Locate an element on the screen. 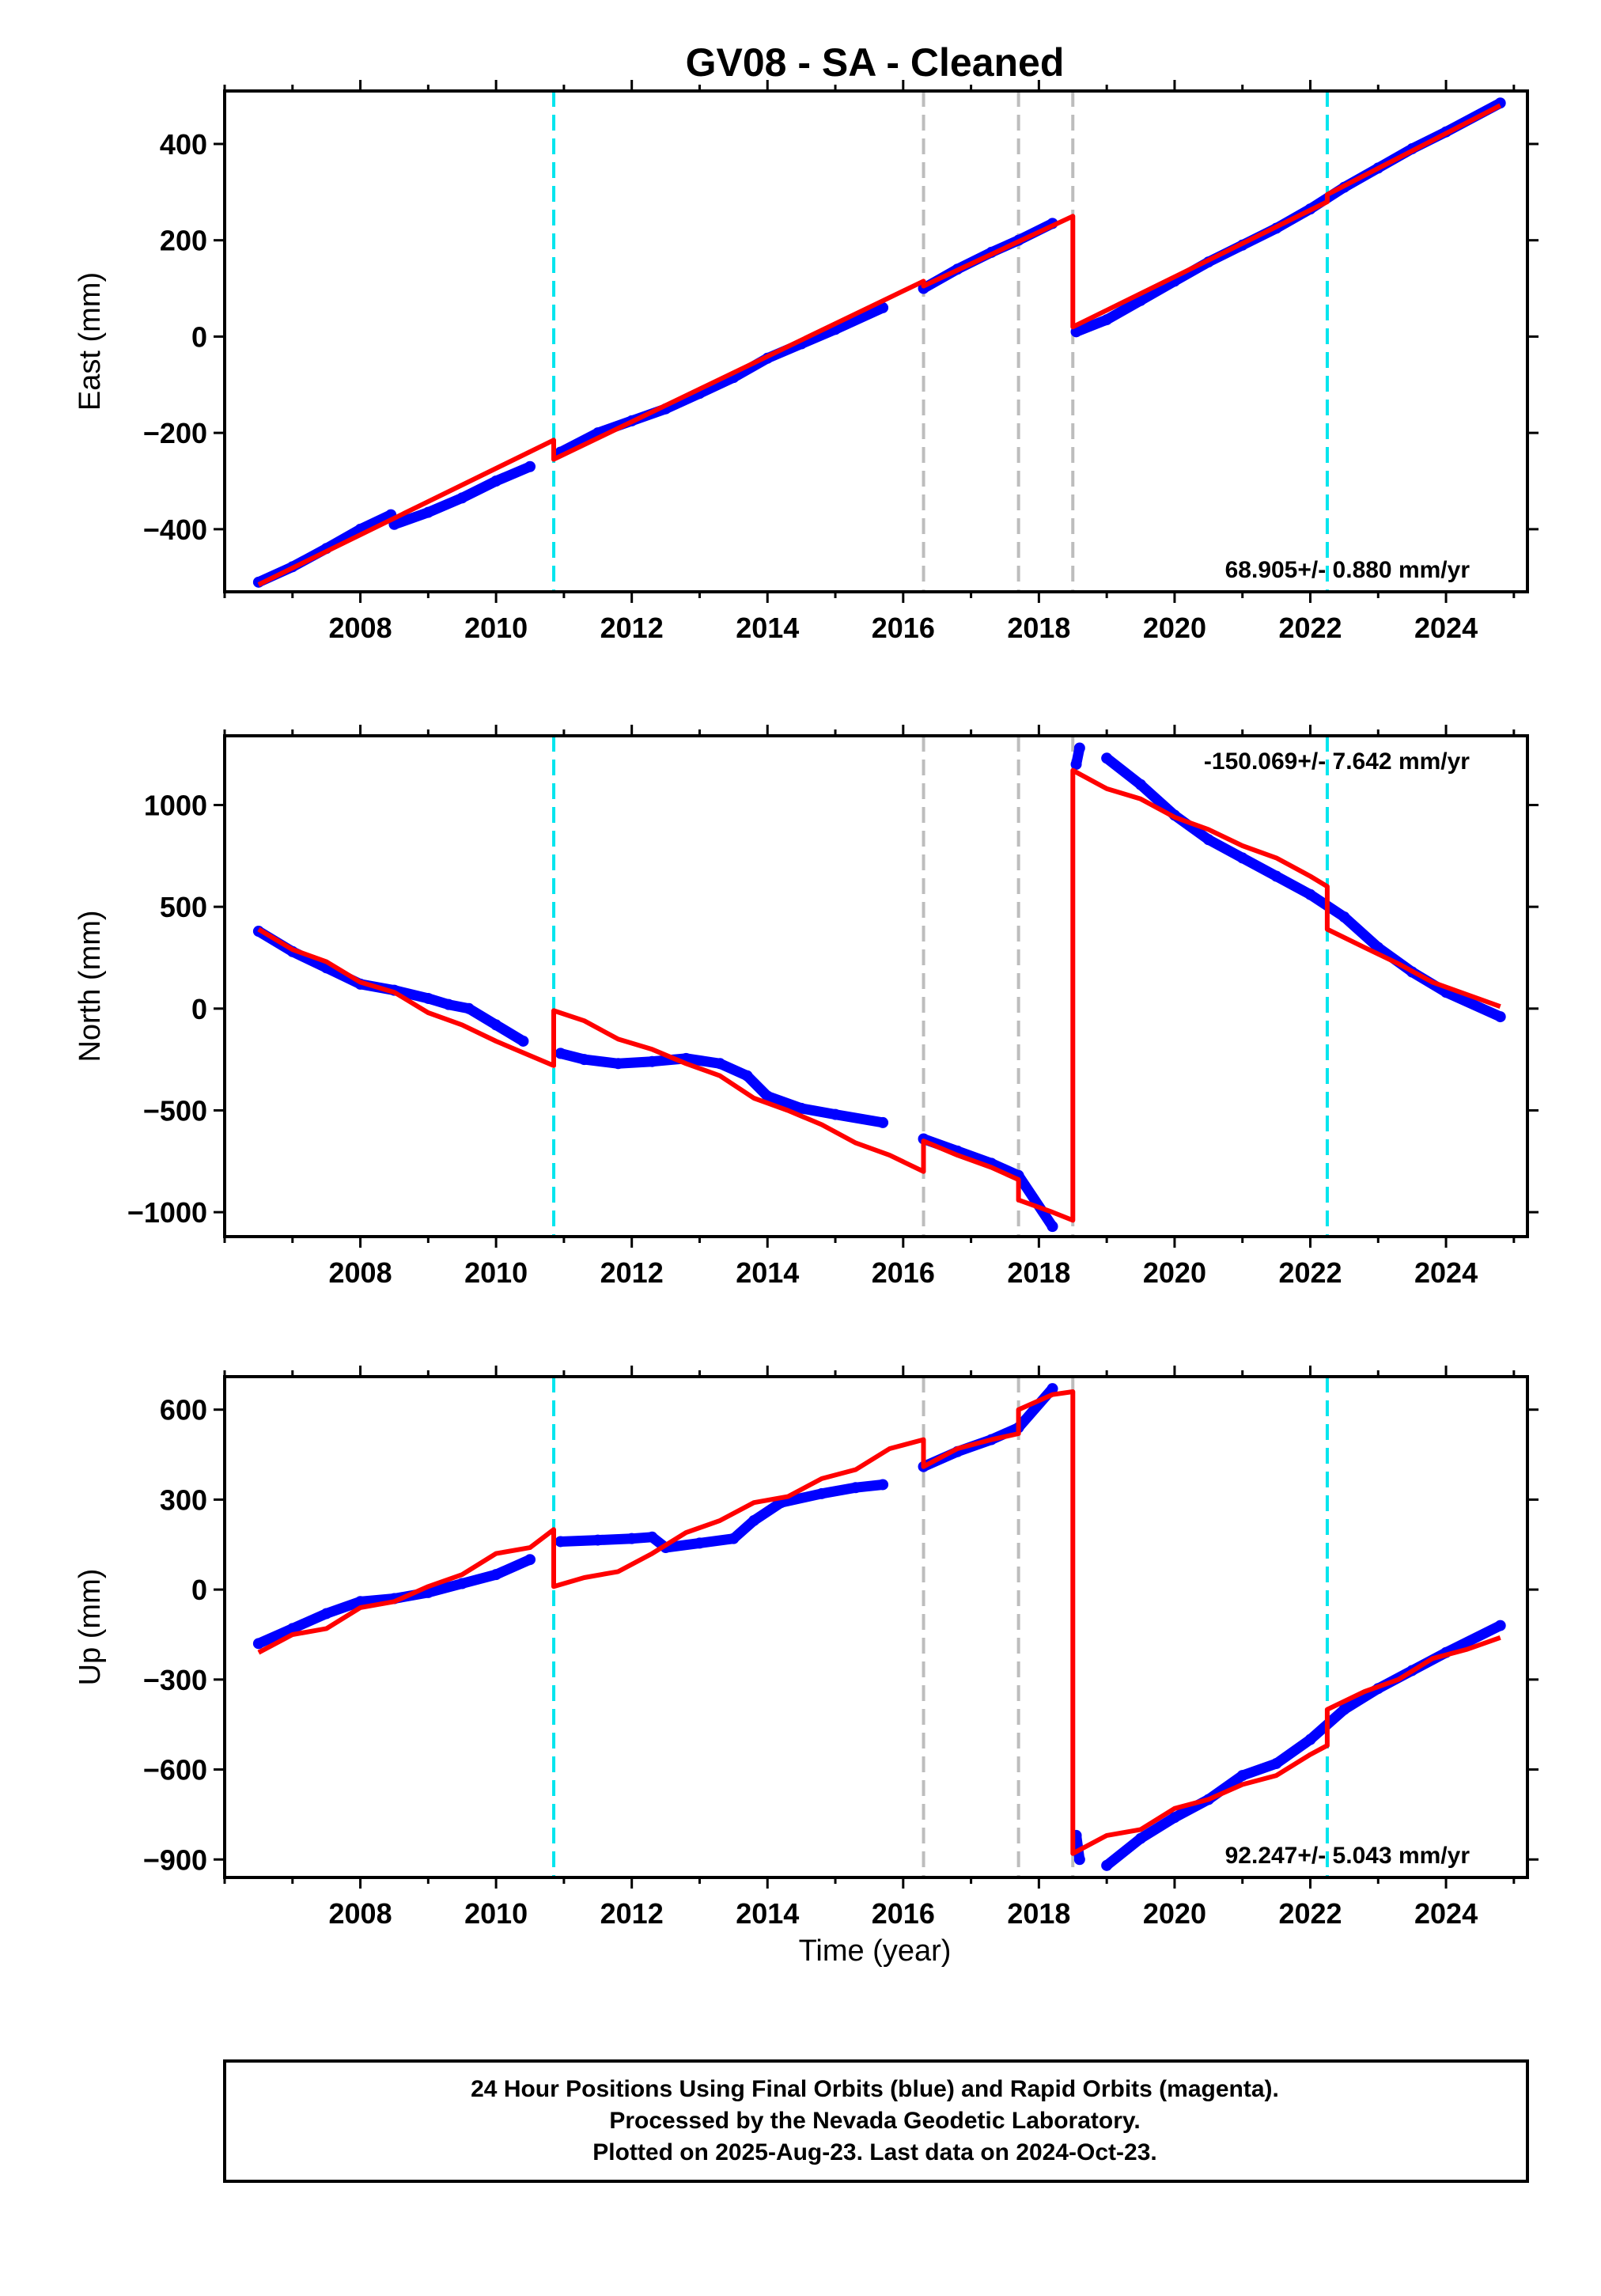 The width and height of the screenshot is (1601, 2296). y-tick-label: −300 is located at coordinates (175, 1680).